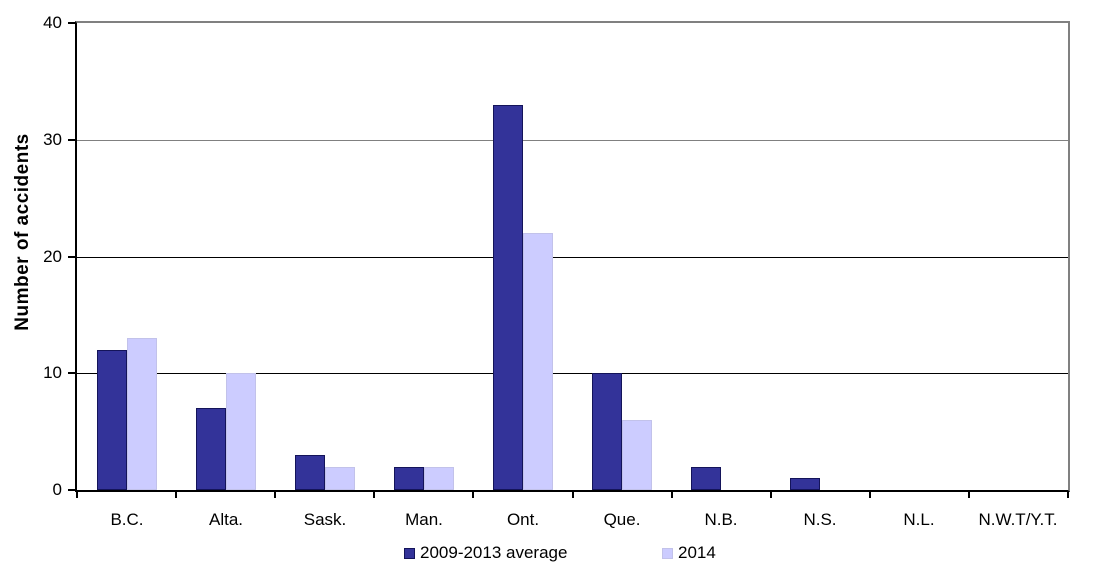 The width and height of the screenshot is (1100, 578). I want to click on bar-2014-alta, so click(241, 431).